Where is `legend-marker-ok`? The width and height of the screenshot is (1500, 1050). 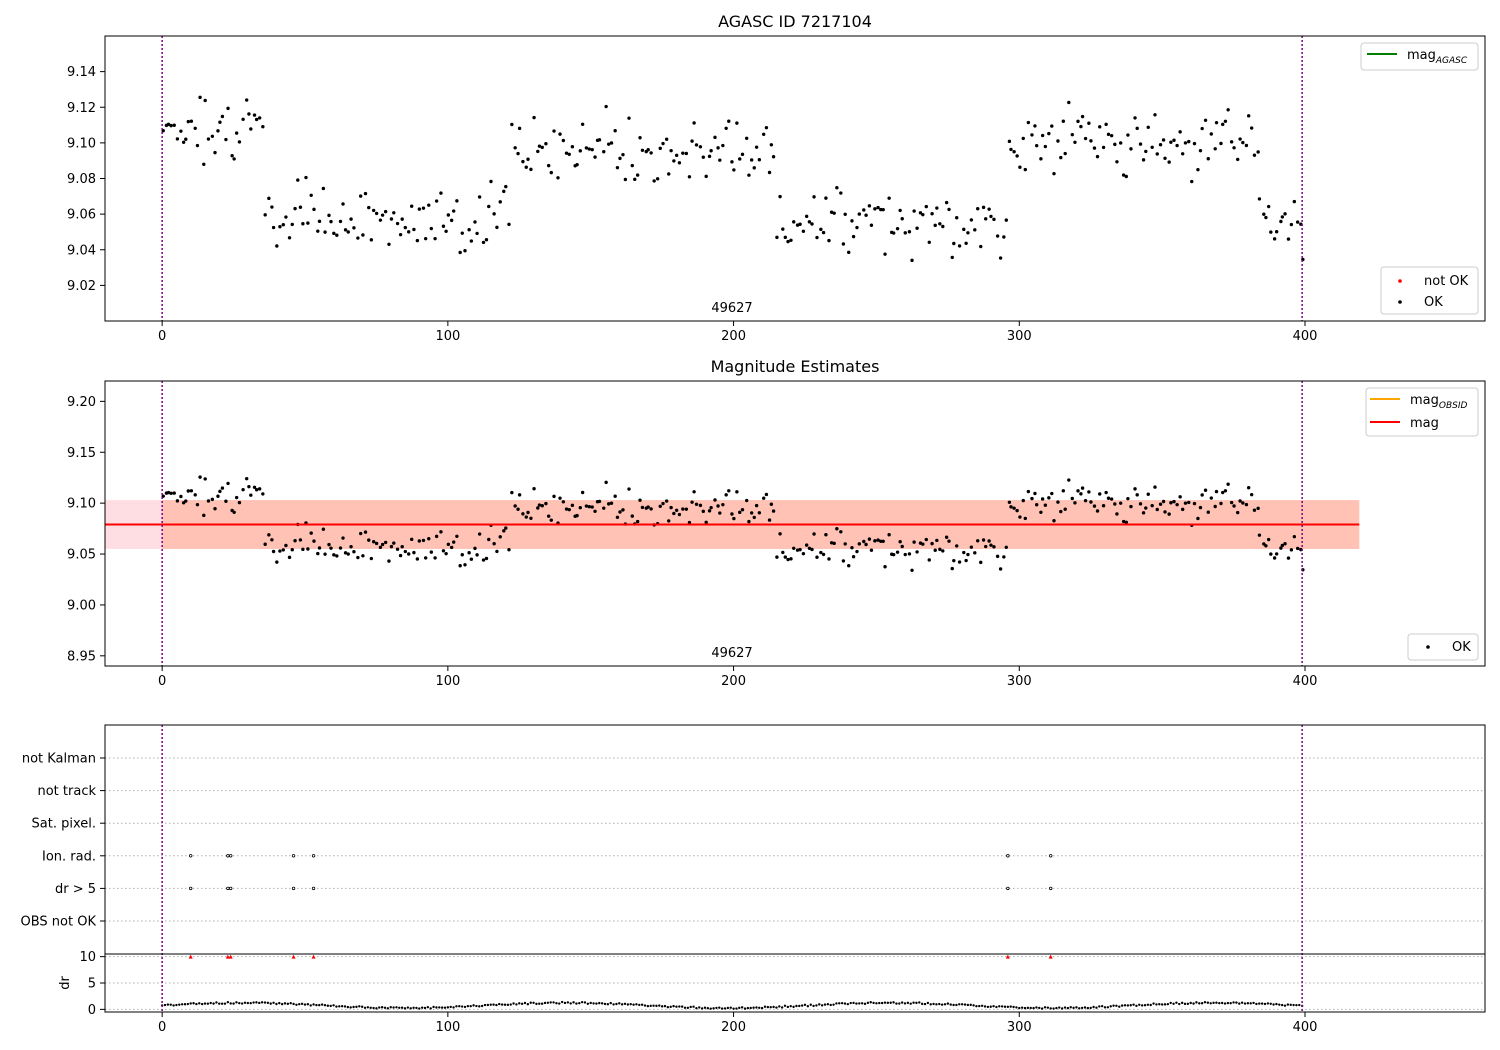 legend-marker-ok is located at coordinates (1400, 302).